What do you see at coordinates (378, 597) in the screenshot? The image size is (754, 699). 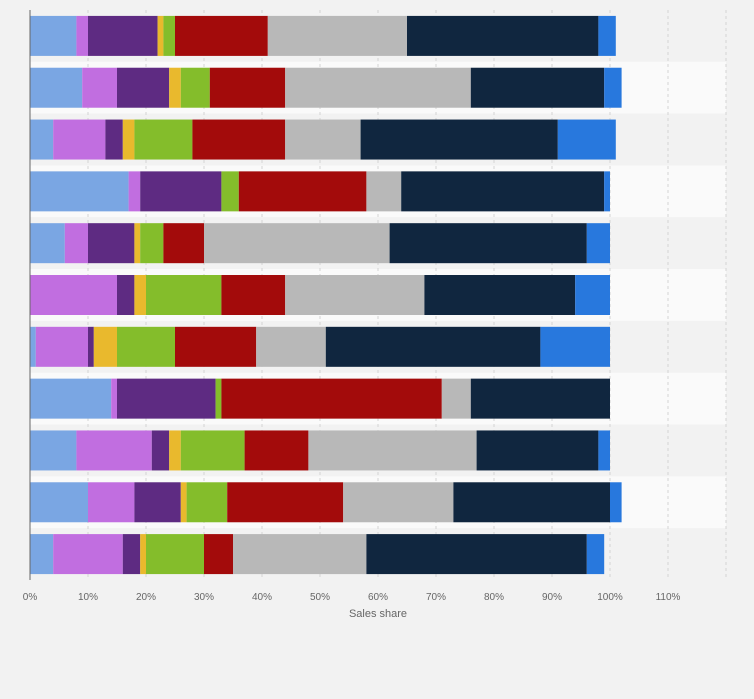 I see `x-tick-label: 60%` at bounding box center [378, 597].